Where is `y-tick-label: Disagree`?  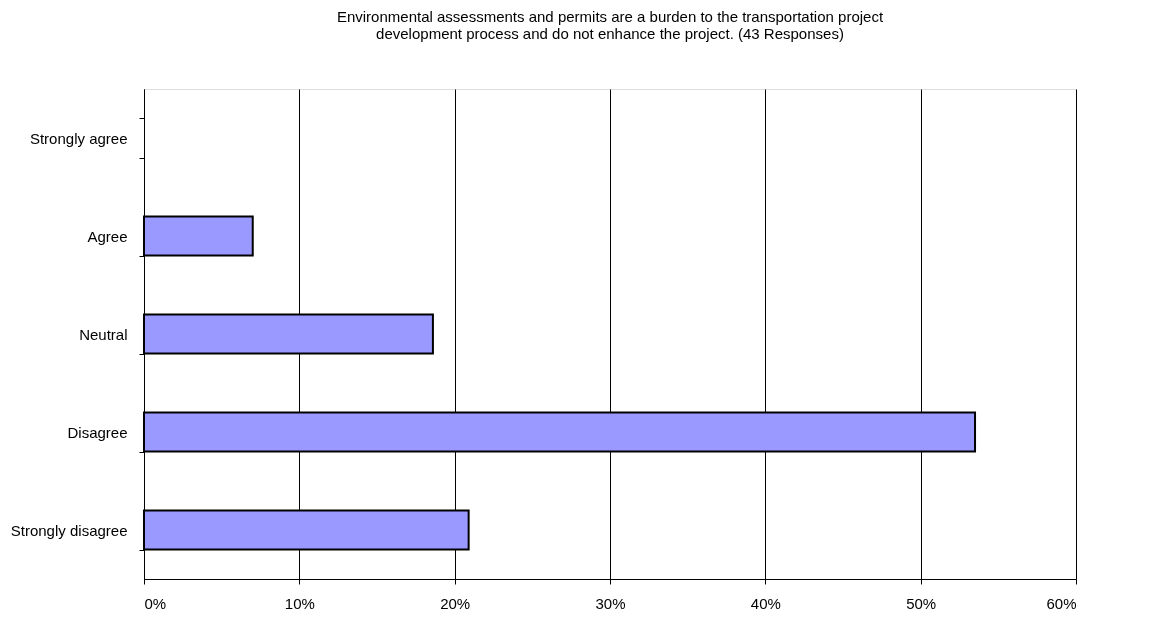 y-tick-label: Disagree is located at coordinates (97, 432).